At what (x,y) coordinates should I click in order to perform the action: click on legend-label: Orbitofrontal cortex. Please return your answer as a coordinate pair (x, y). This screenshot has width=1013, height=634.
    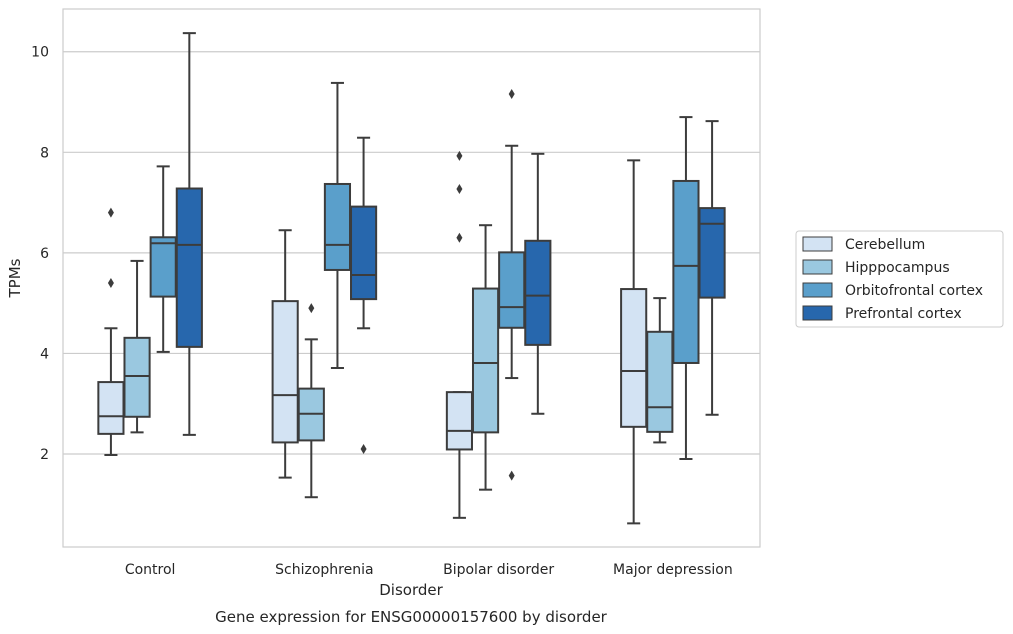
    Looking at the image, I should click on (914, 291).